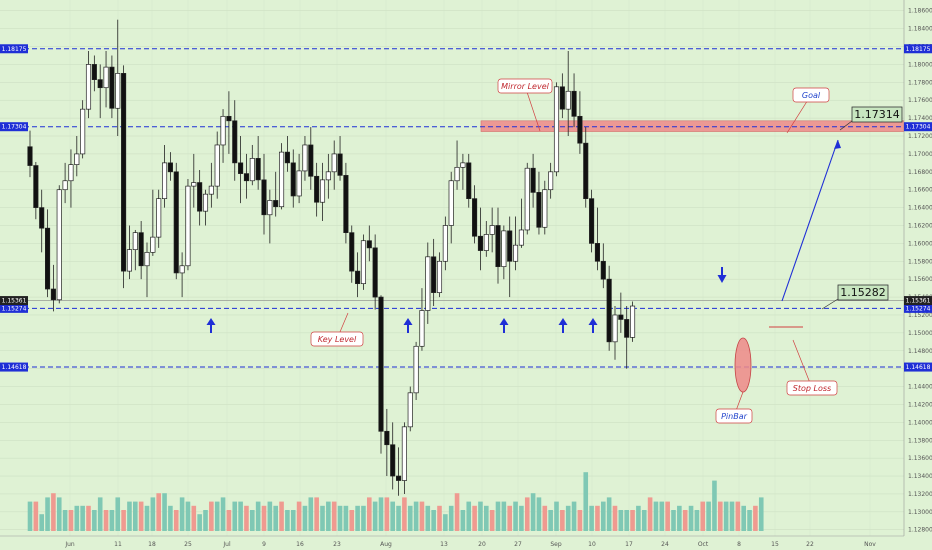 The width and height of the screenshot is (932, 550). Describe the element at coordinates (877, 114) in the screenshot. I see `price-box-label: 1.17314` at that location.